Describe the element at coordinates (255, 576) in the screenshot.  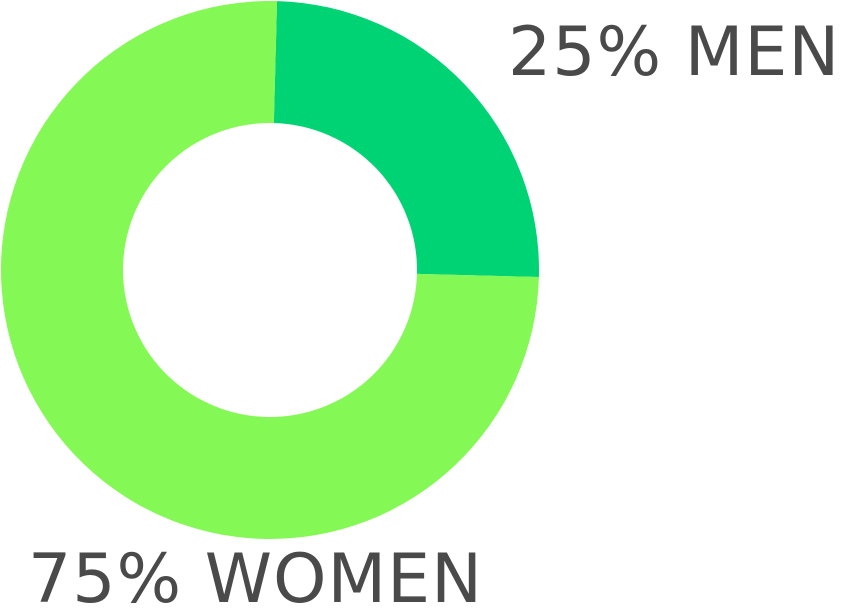
I see `slice-label-women: 75% WOMEN` at that location.